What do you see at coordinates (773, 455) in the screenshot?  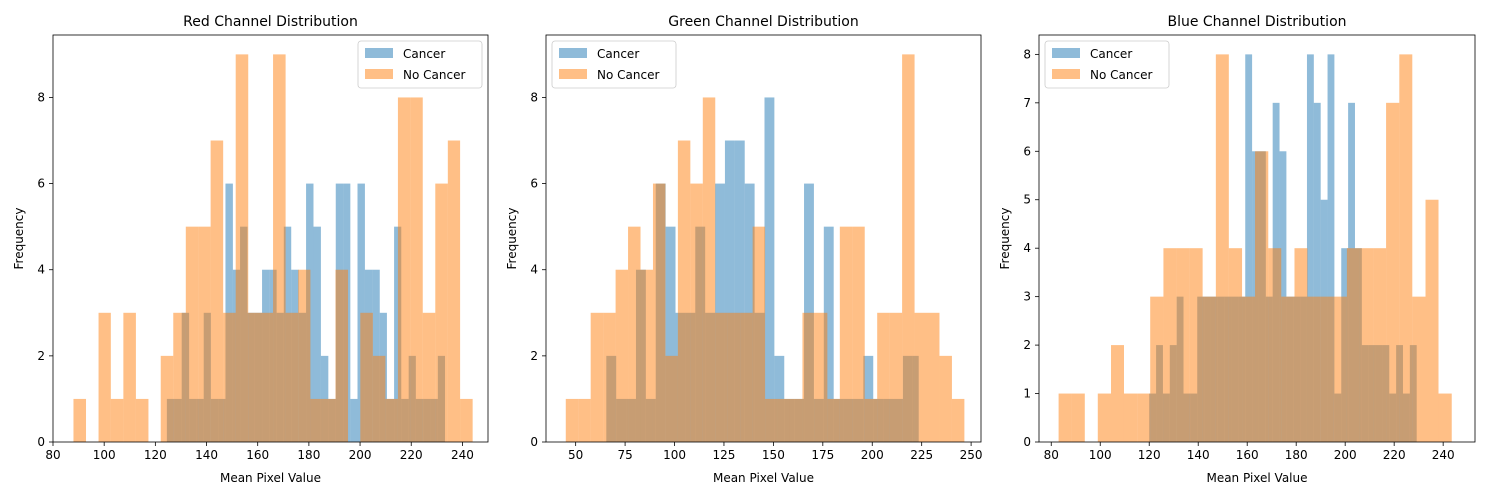 I see `x-tick-label: 150` at bounding box center [773, 455].